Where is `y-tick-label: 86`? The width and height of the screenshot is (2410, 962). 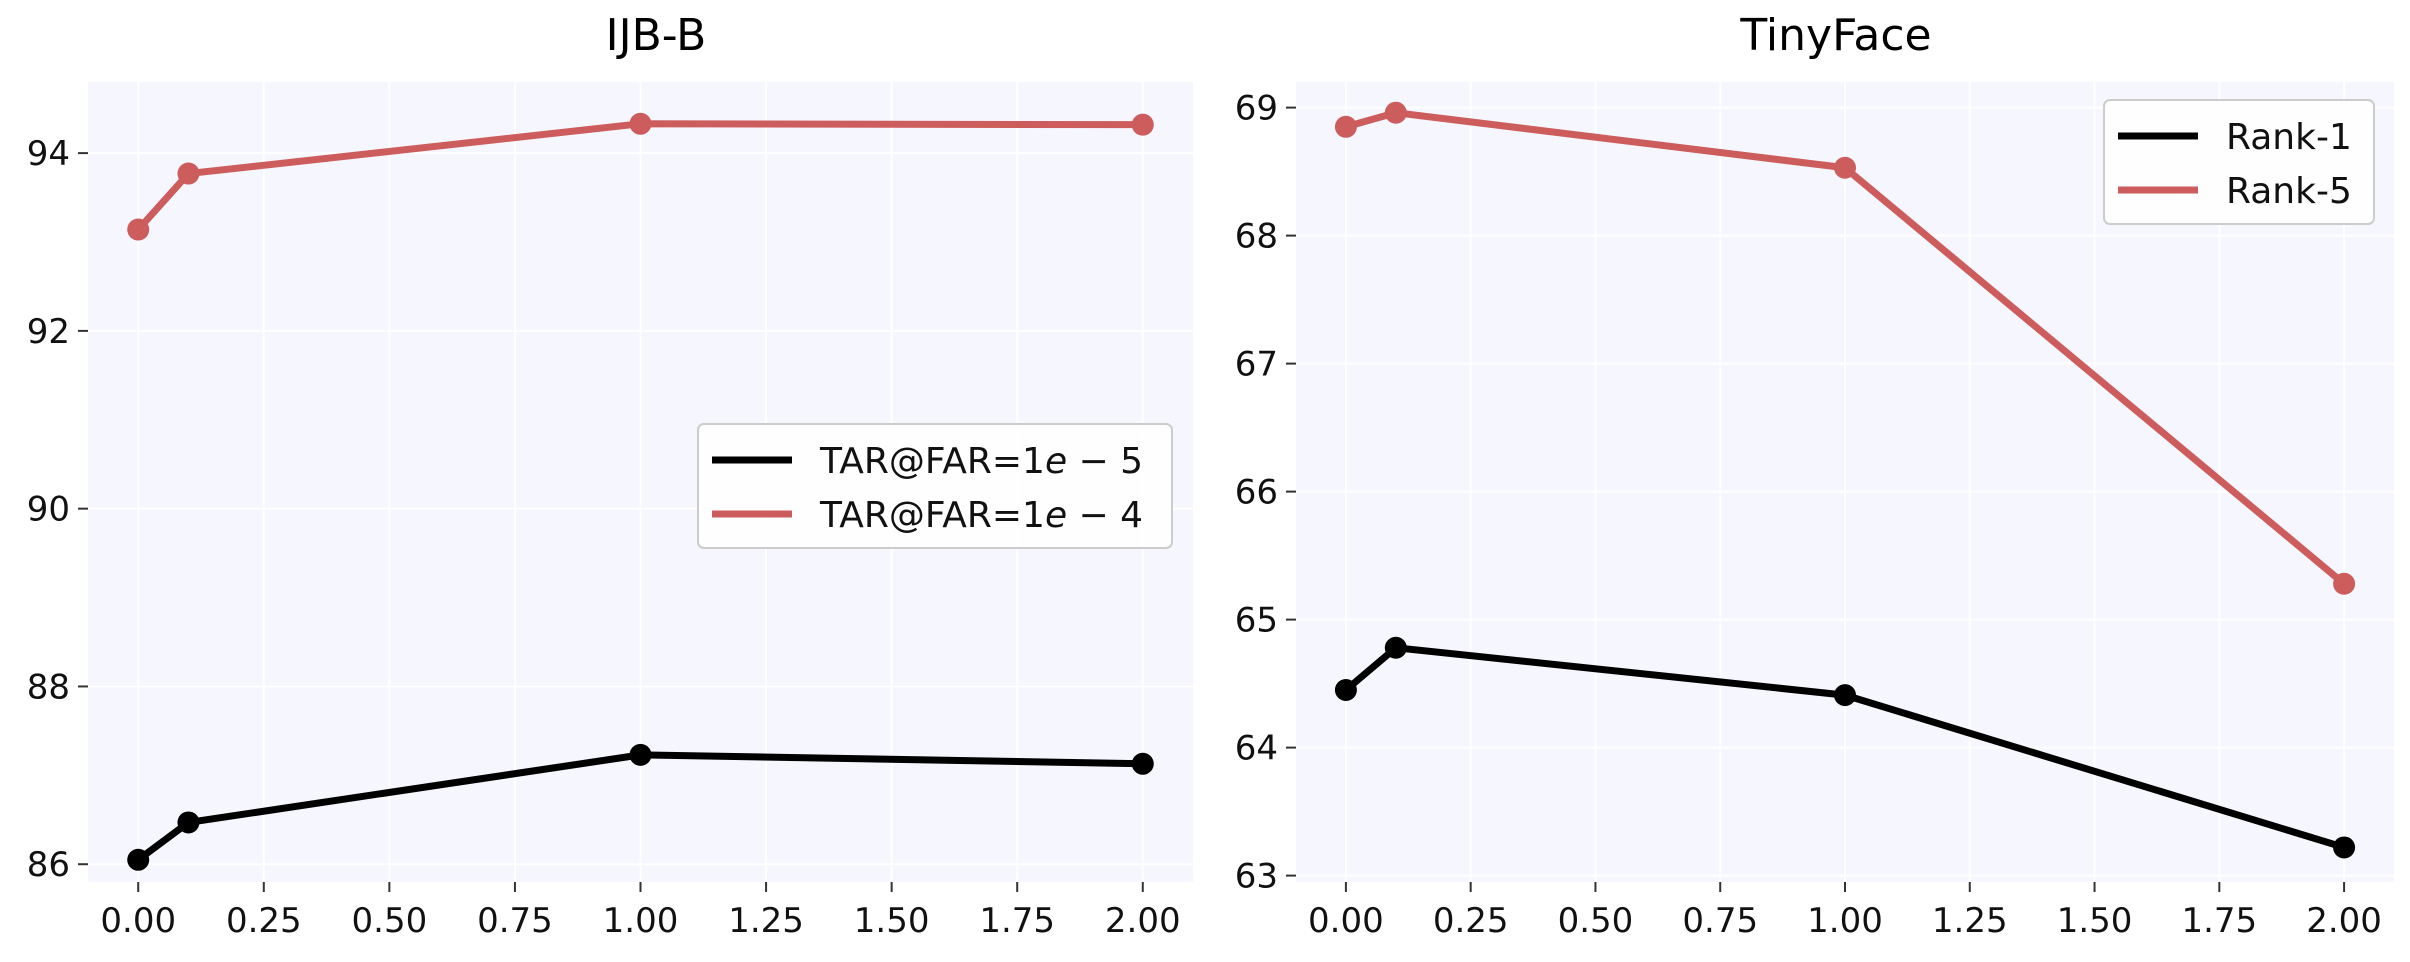
y-tick-label: 86 is located at coordinates (48, 865).